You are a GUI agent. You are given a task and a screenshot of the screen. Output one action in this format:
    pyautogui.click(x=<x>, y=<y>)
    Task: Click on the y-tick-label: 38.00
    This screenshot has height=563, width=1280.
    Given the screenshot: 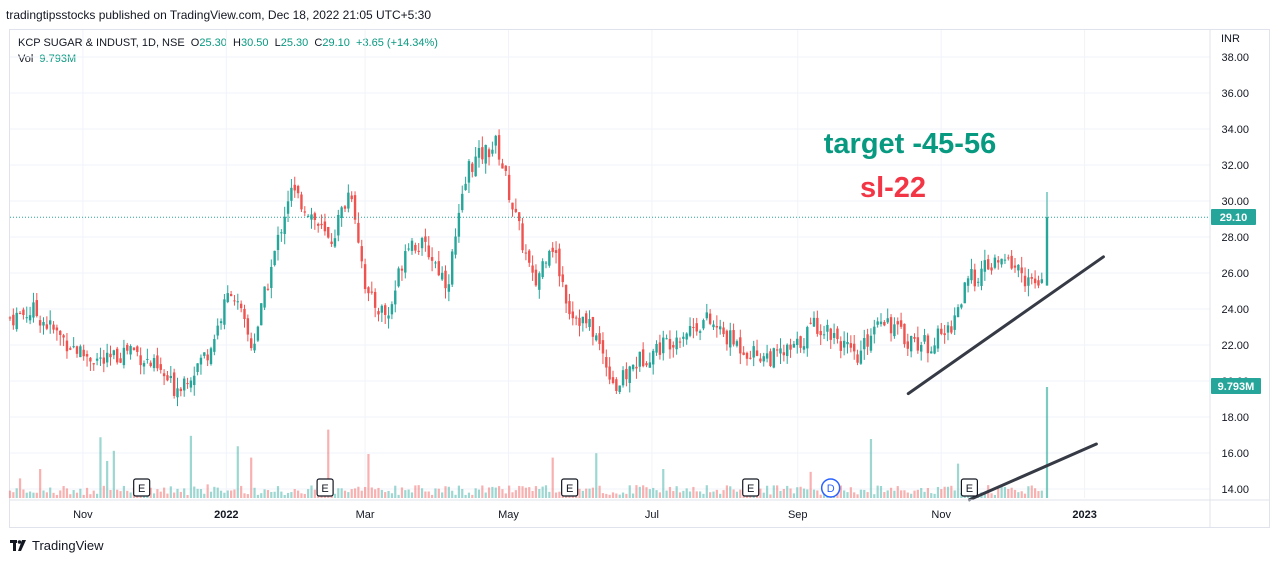 What is the action you would take?
    pyautogui.click(x=1235, y=58)
    